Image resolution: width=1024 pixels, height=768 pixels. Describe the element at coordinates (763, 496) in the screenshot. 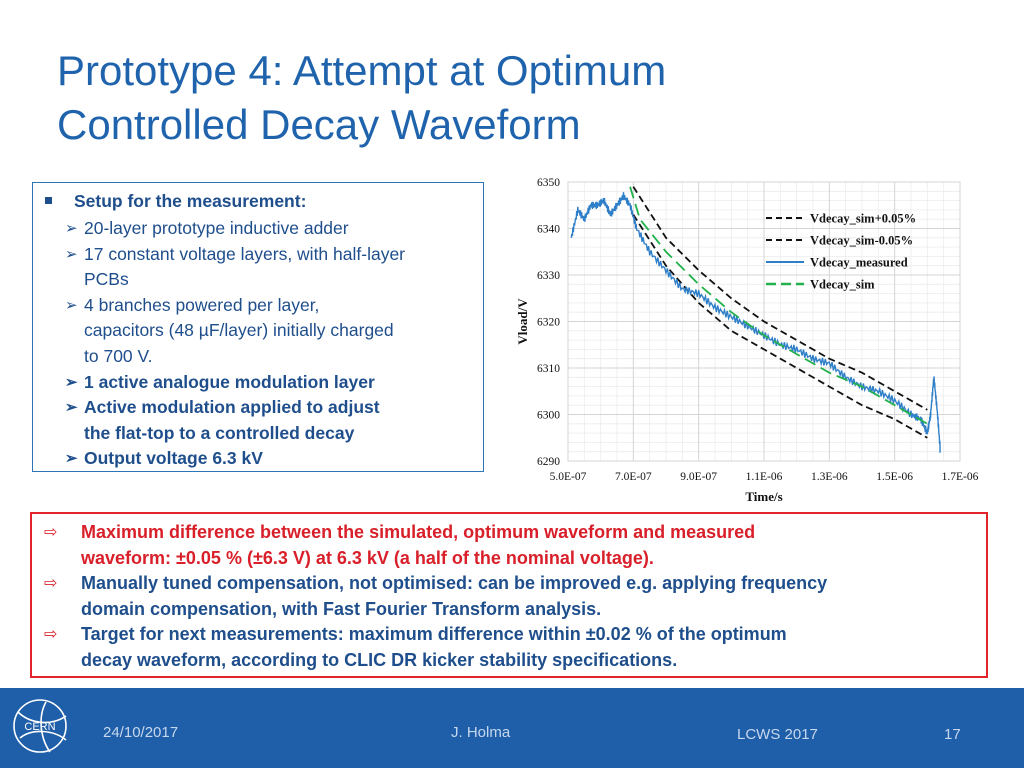

I see `x-axis-label: Time/s` at that location.